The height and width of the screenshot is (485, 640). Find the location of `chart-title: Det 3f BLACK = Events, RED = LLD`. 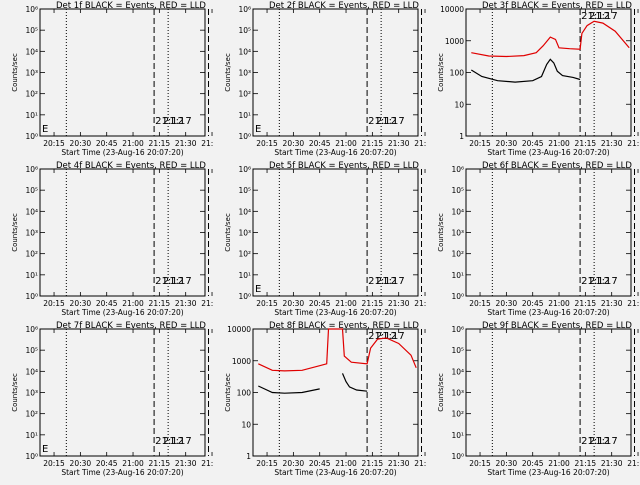

chart-title: Det 3f BLACK = Events, RED = LLD is located at coordinates (557, 6).